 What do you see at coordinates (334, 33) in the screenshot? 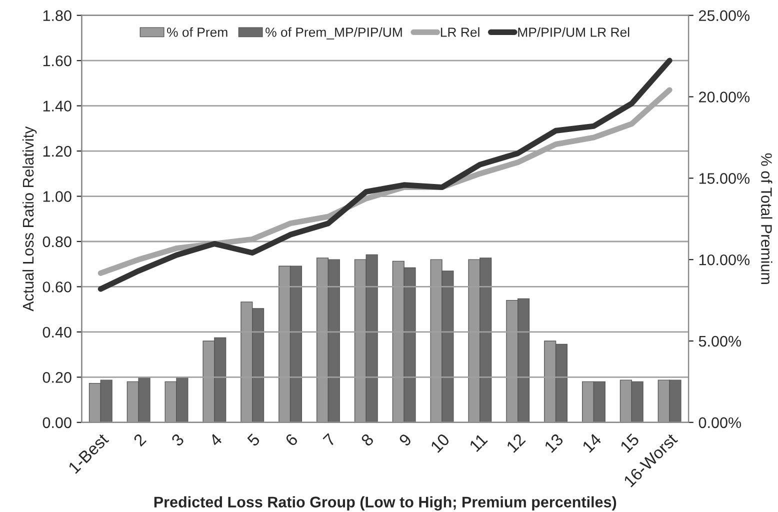
I see `legend-label: % of Prem_MP/PIP/UM` at bounding box center [334, 33].